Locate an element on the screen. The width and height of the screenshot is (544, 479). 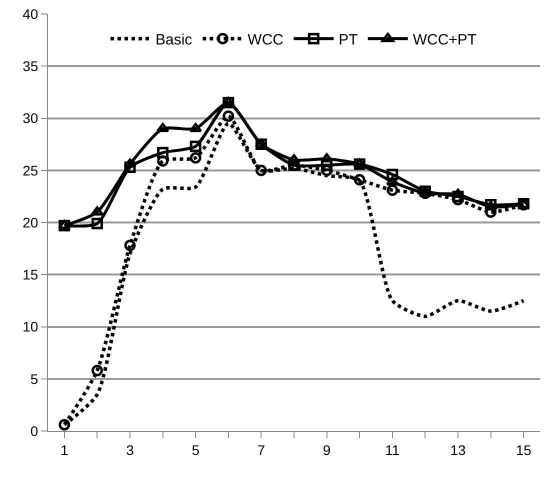
y-tick-label: 20 is located at coordinates (30, 222).